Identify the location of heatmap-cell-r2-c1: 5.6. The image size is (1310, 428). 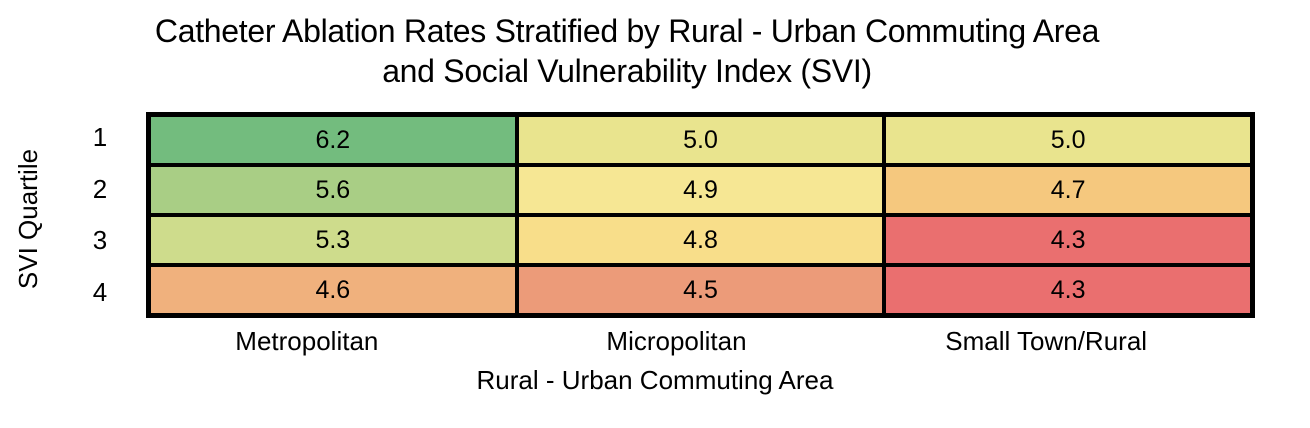
(333, 190).